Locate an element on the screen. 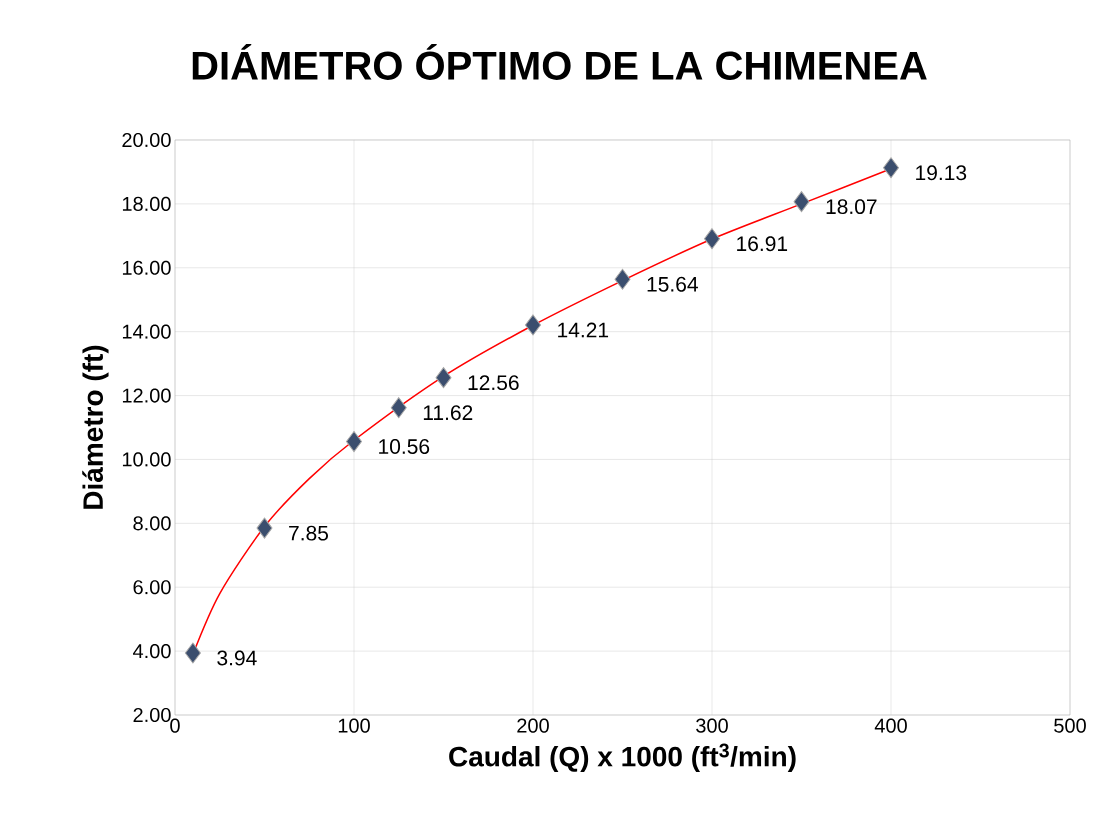 The image size is (1105, 828). data-label: 16.91 is located at coordinates (762, 244).